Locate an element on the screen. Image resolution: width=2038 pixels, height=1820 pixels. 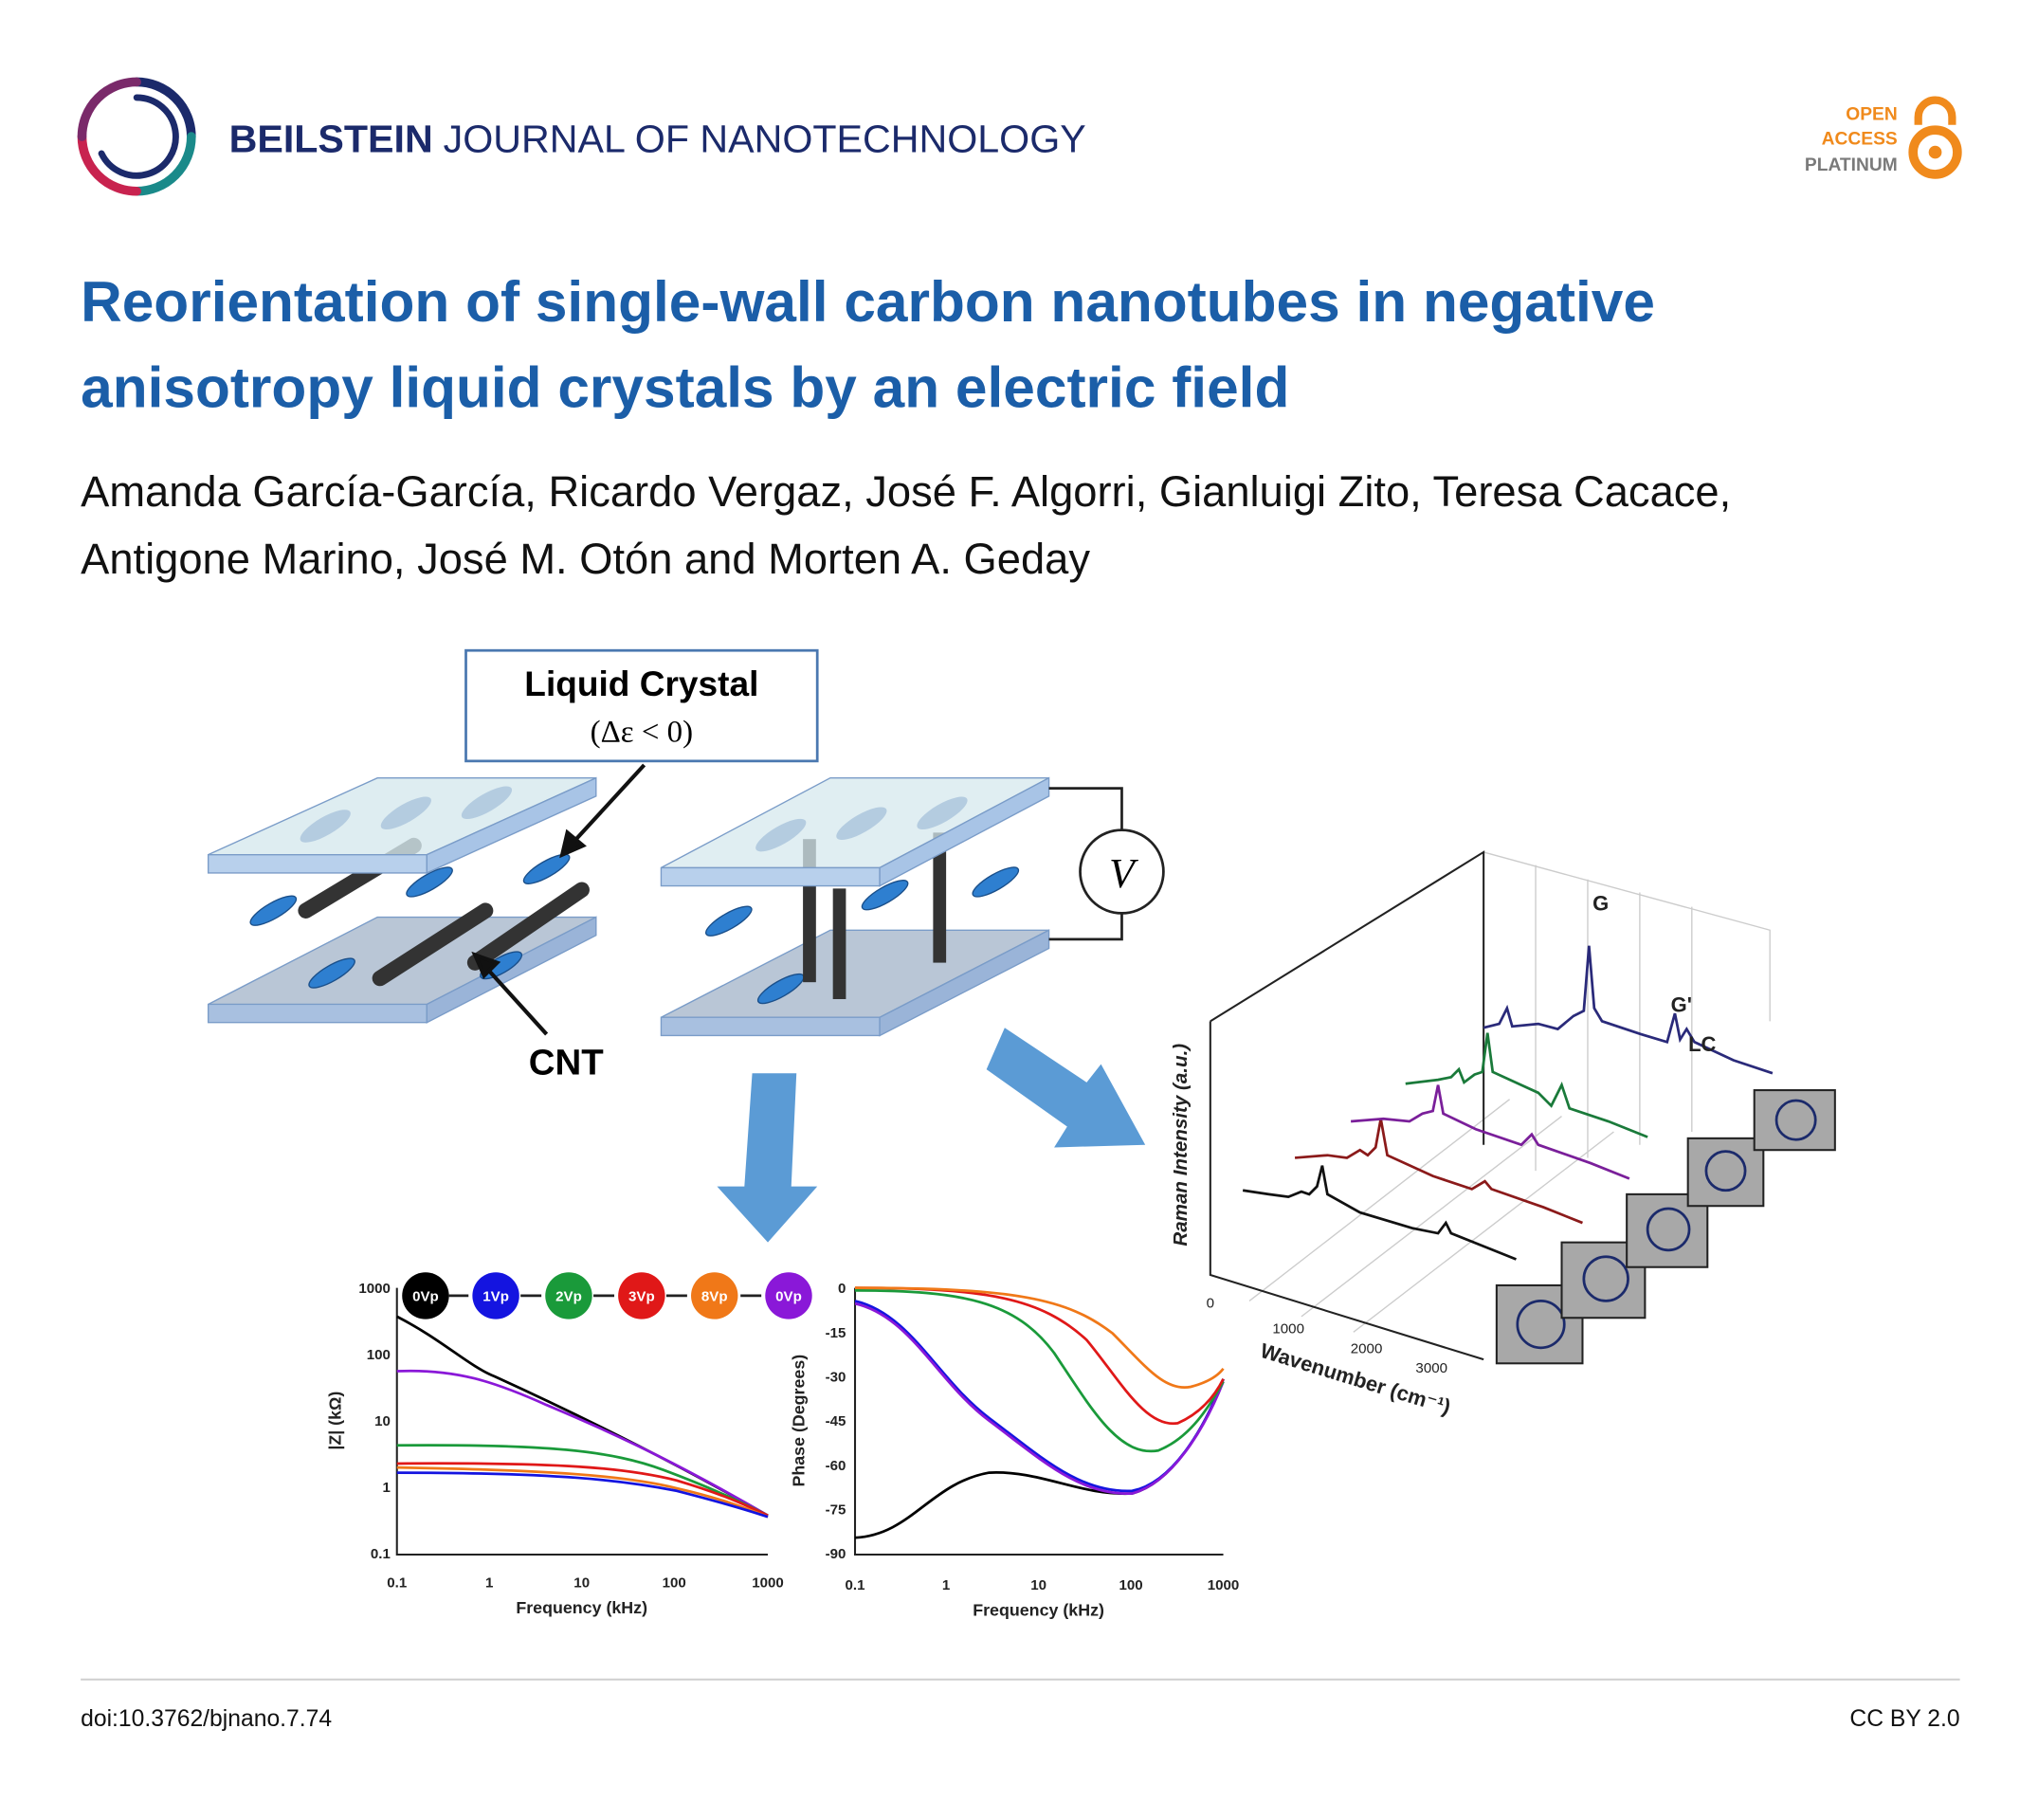
y-tick-label: -60 is located at coordinates (836, 1466).